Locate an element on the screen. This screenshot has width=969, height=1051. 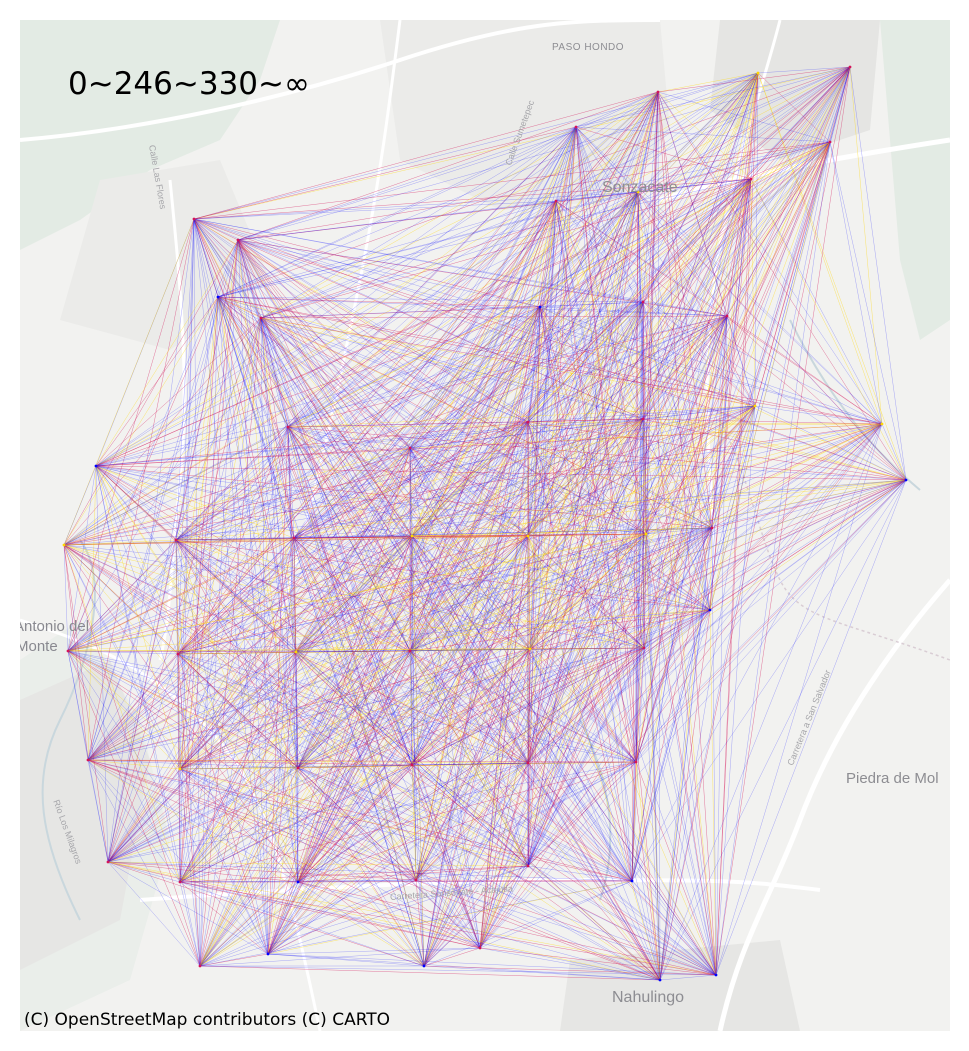
network-node-n24 is located at coordinates (64, 545).